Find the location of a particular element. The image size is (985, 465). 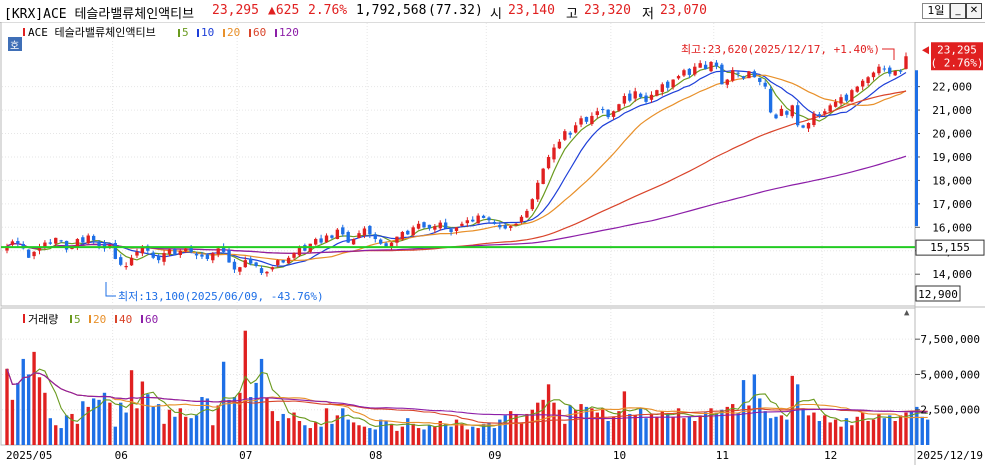

volume-ratio: (77.32) is located at coordinates (455, 10).